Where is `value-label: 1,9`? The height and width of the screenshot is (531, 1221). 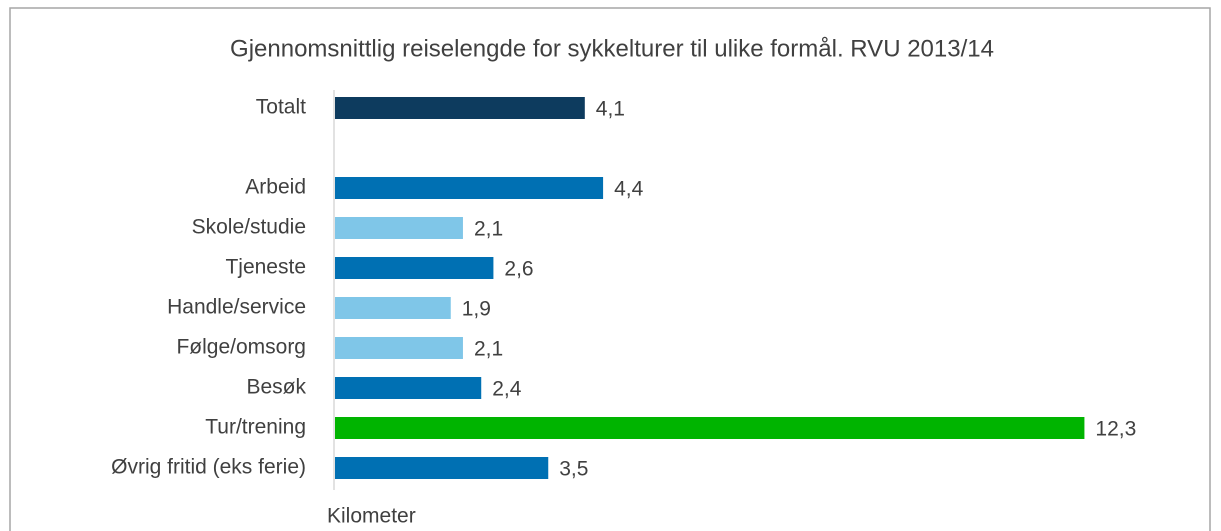
value-label: 1,9 is located at coordinates (476, 309).